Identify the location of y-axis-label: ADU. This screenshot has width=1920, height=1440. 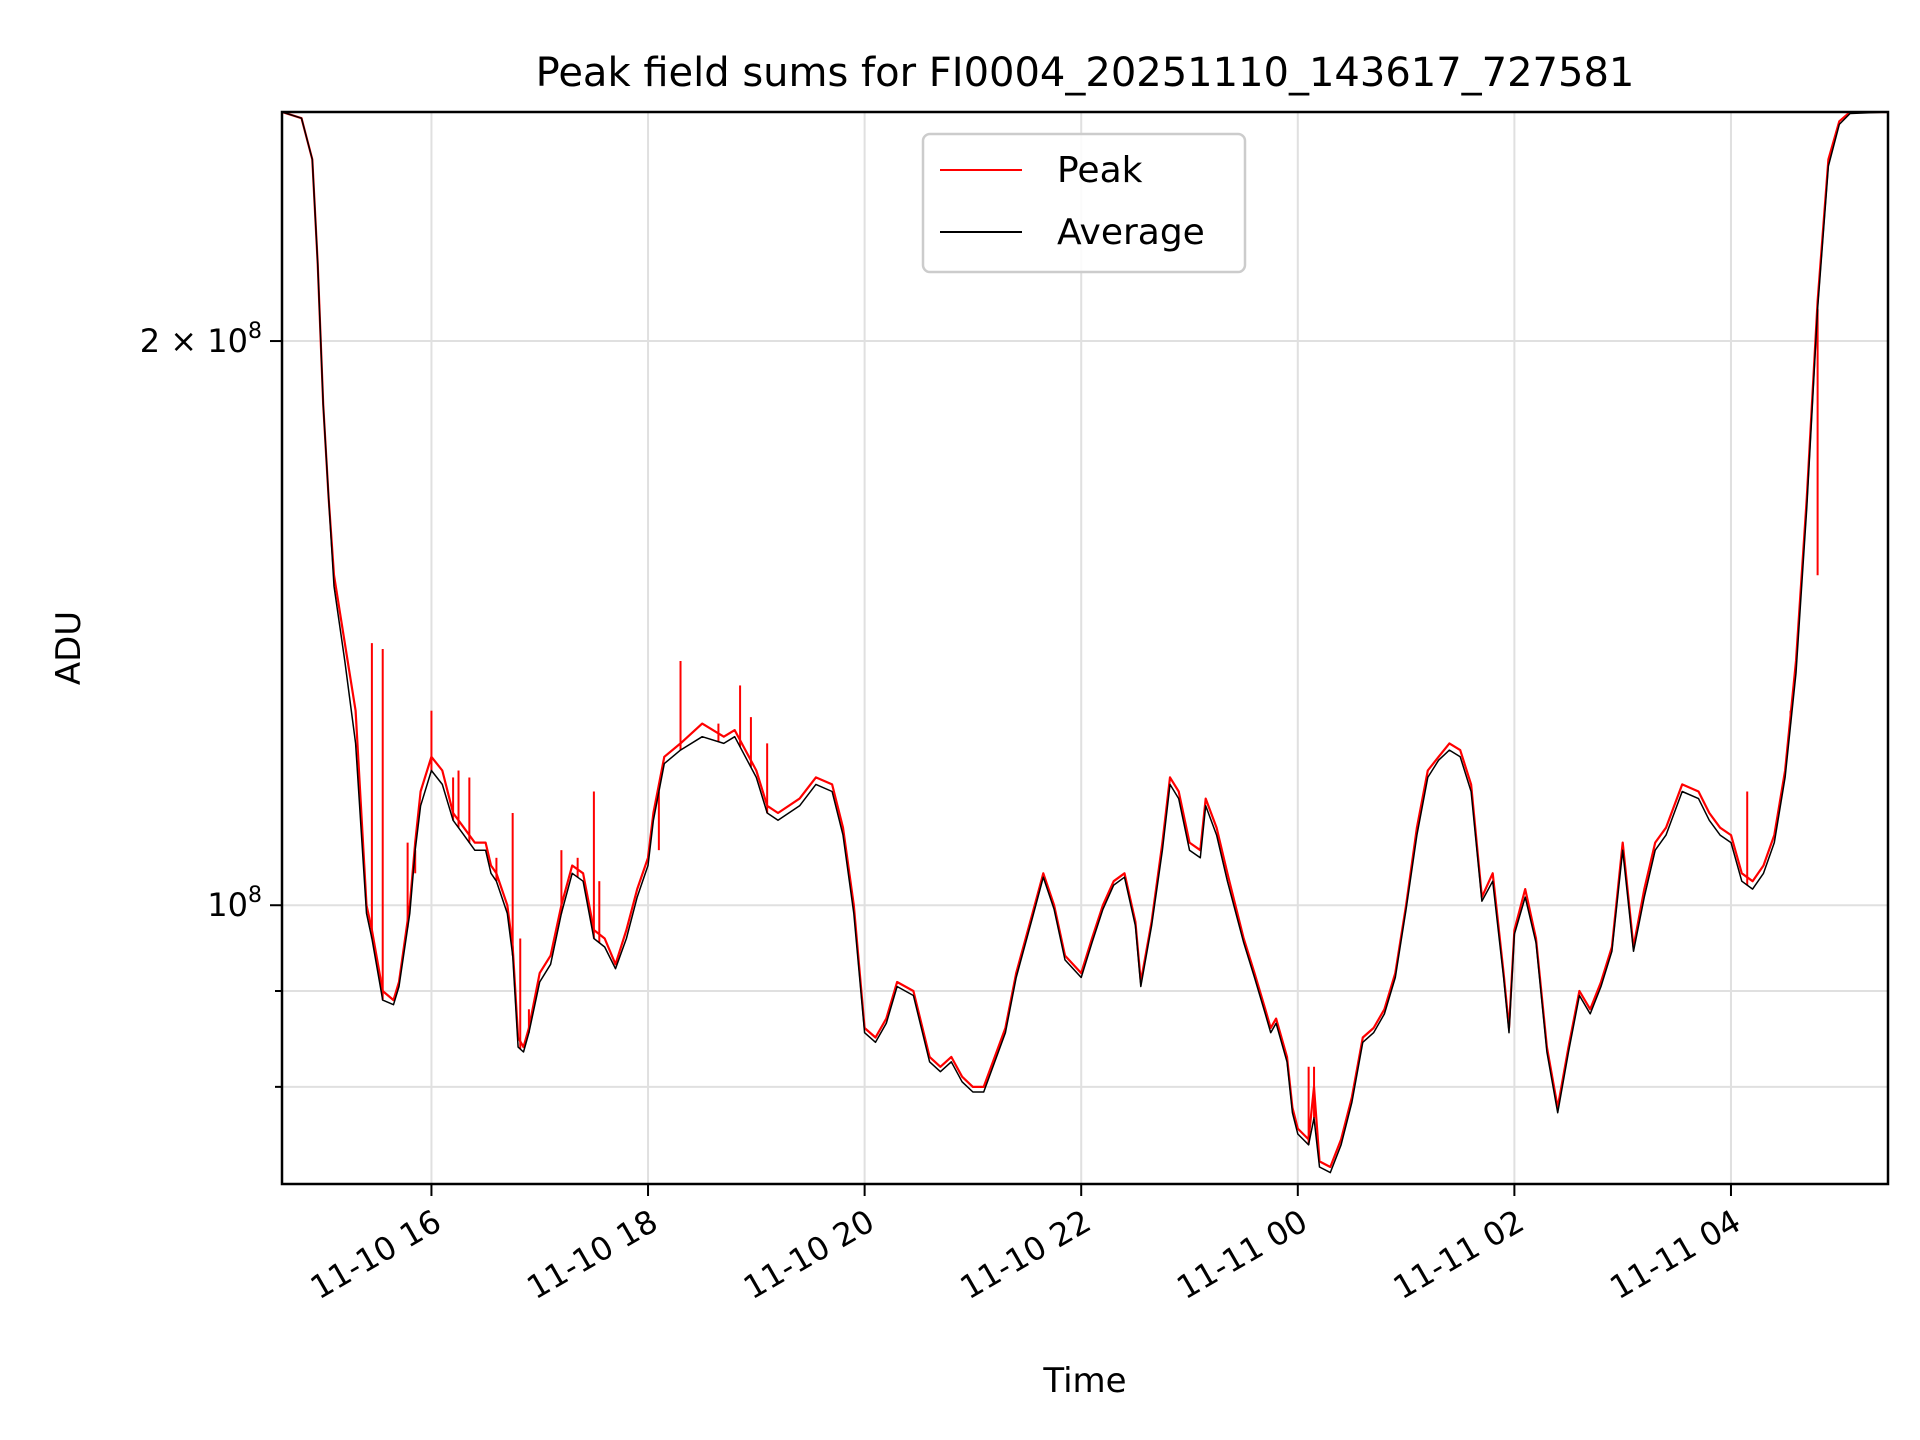
(69, 648).